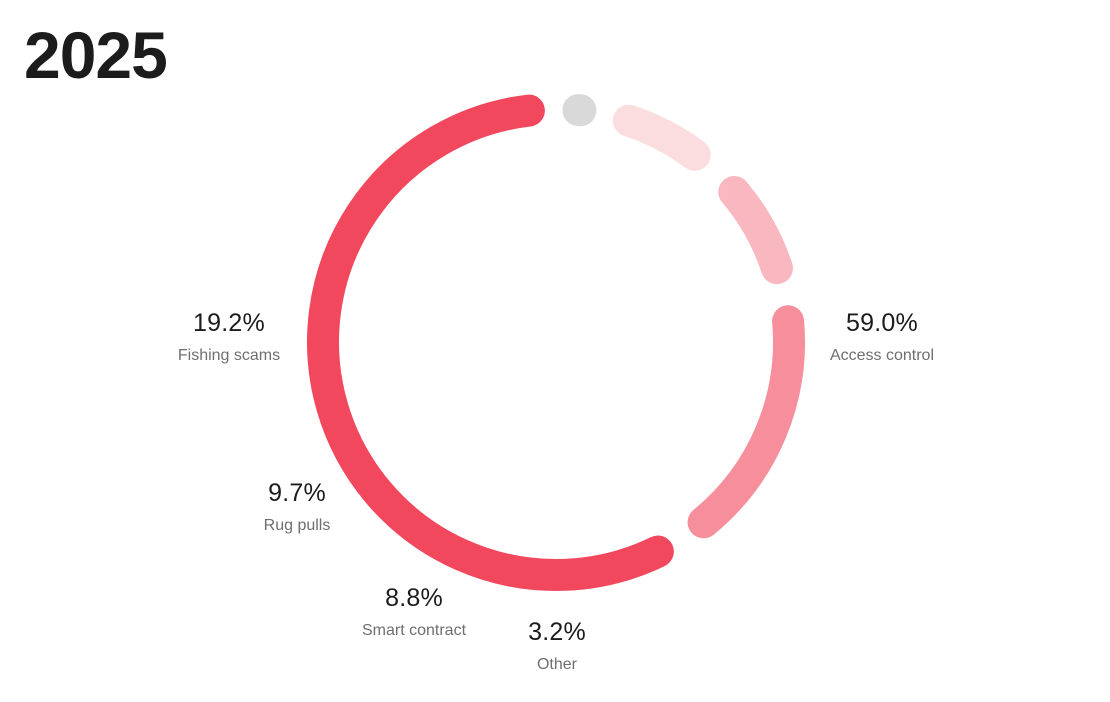 Image resolution: width=1110 pixels, height=702 pixels. What do you see at coordinates (297, 525) in the screenshot?
I see `rug-pulls-name: Rug pulls` at bounding box center [297, 525].